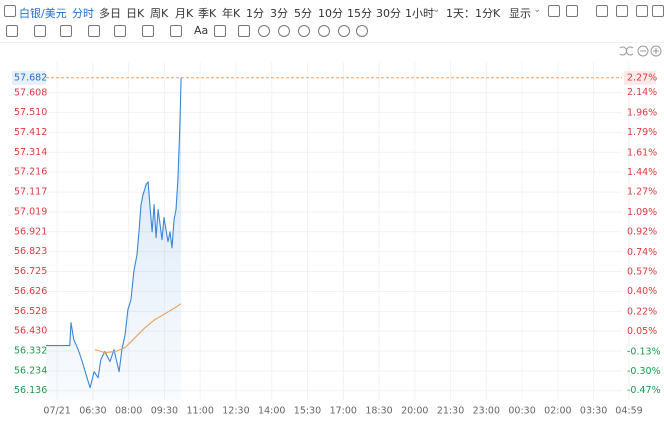 The height and width of the screenshot is (427, 664). I want to click on x-tick-label: 20:00, so click(414, 411).